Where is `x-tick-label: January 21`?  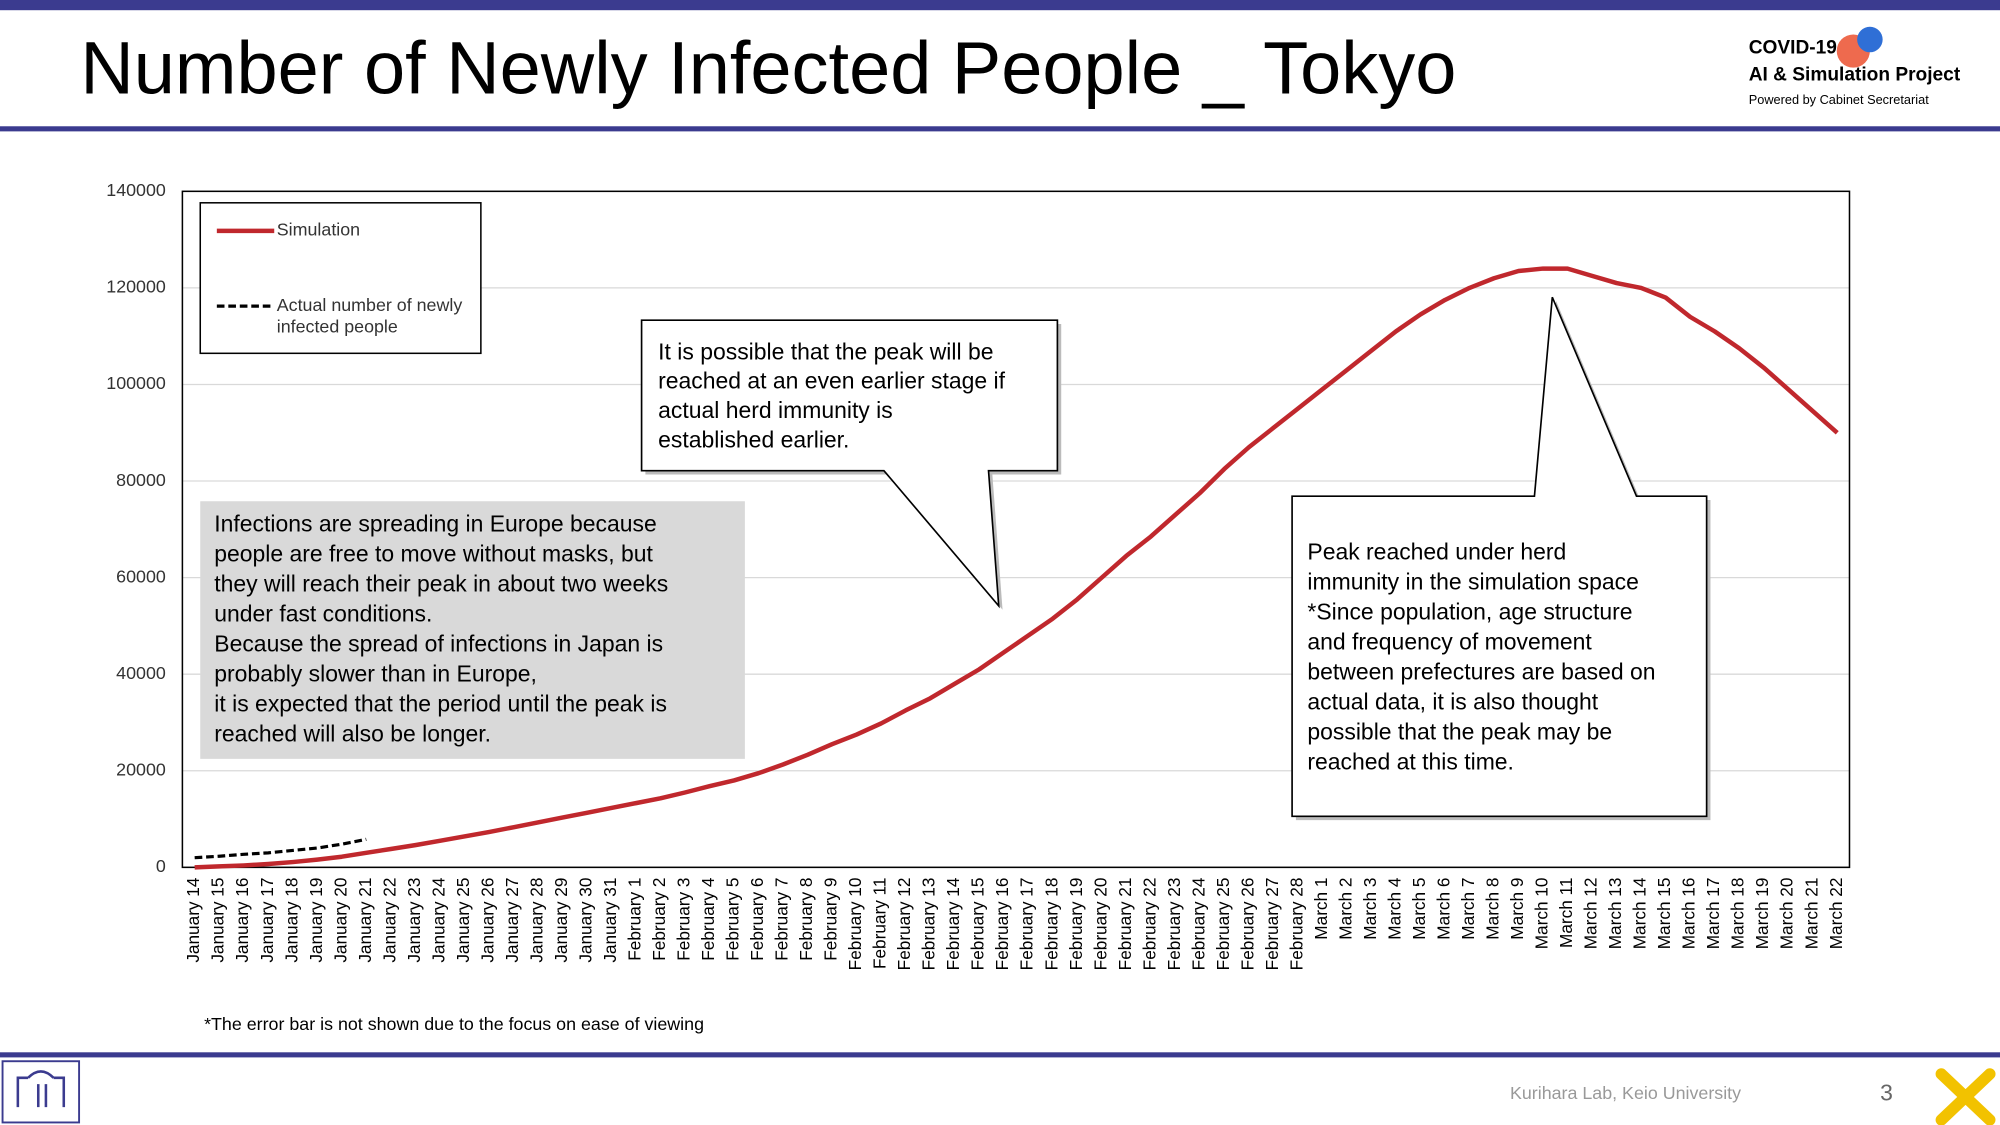 x-tick-label: January 21 is located at coordinates (365, 920).